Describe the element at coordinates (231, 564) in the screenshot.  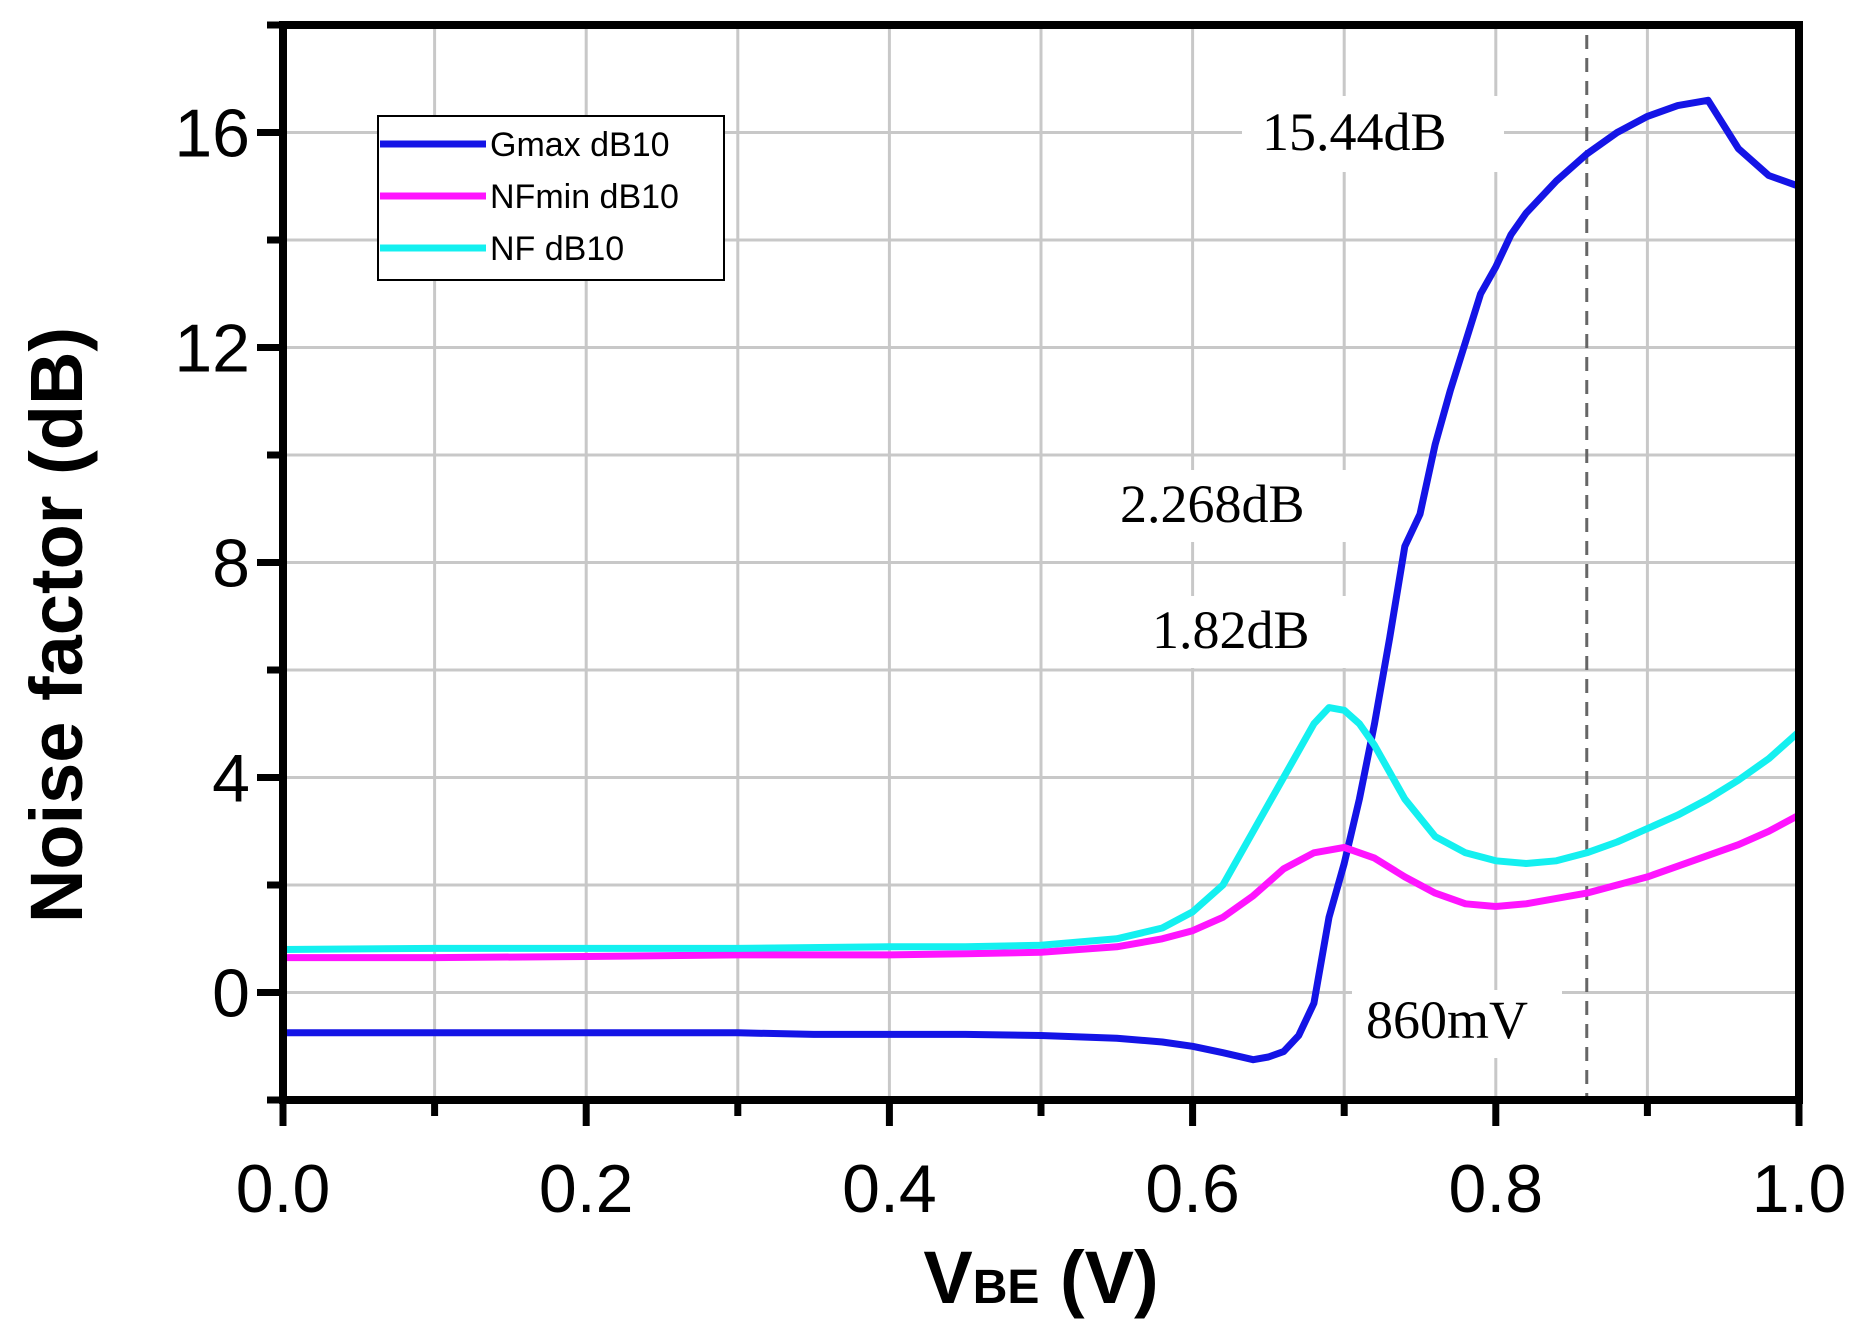
I see `y-tick-label: 8` at that location.